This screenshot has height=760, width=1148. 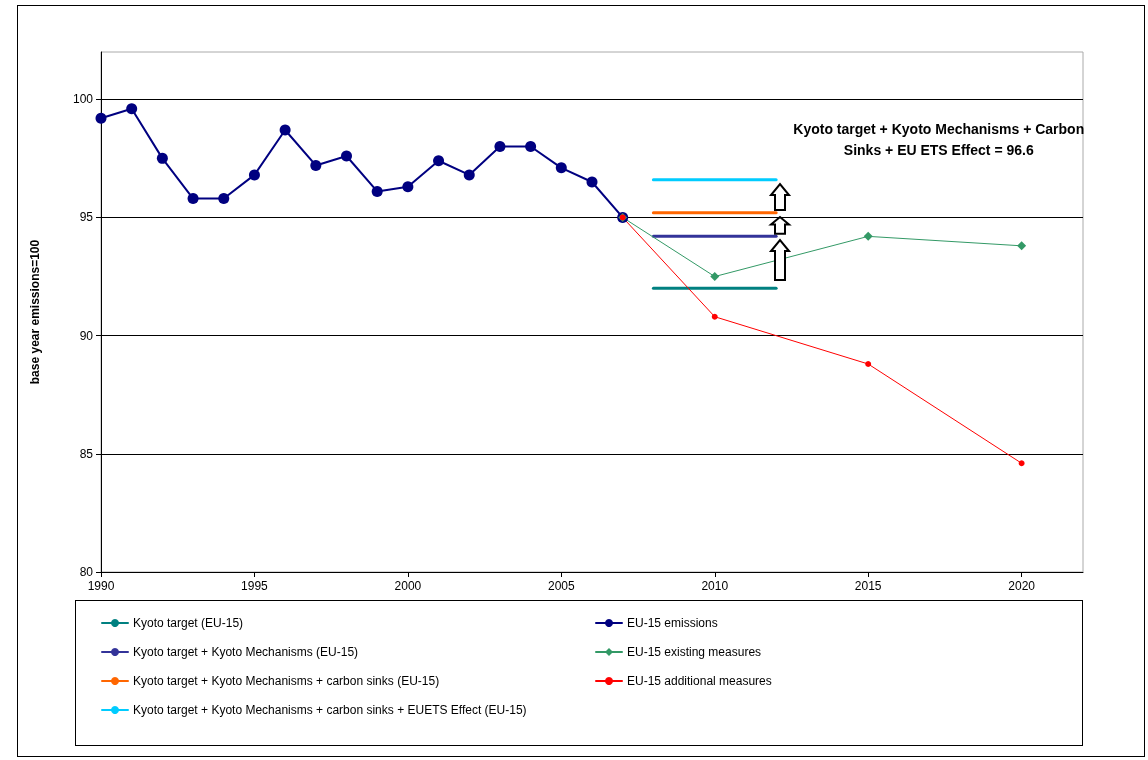 I want to click on legend-label: EU-15 additional measures, so click(x=699, y=681).